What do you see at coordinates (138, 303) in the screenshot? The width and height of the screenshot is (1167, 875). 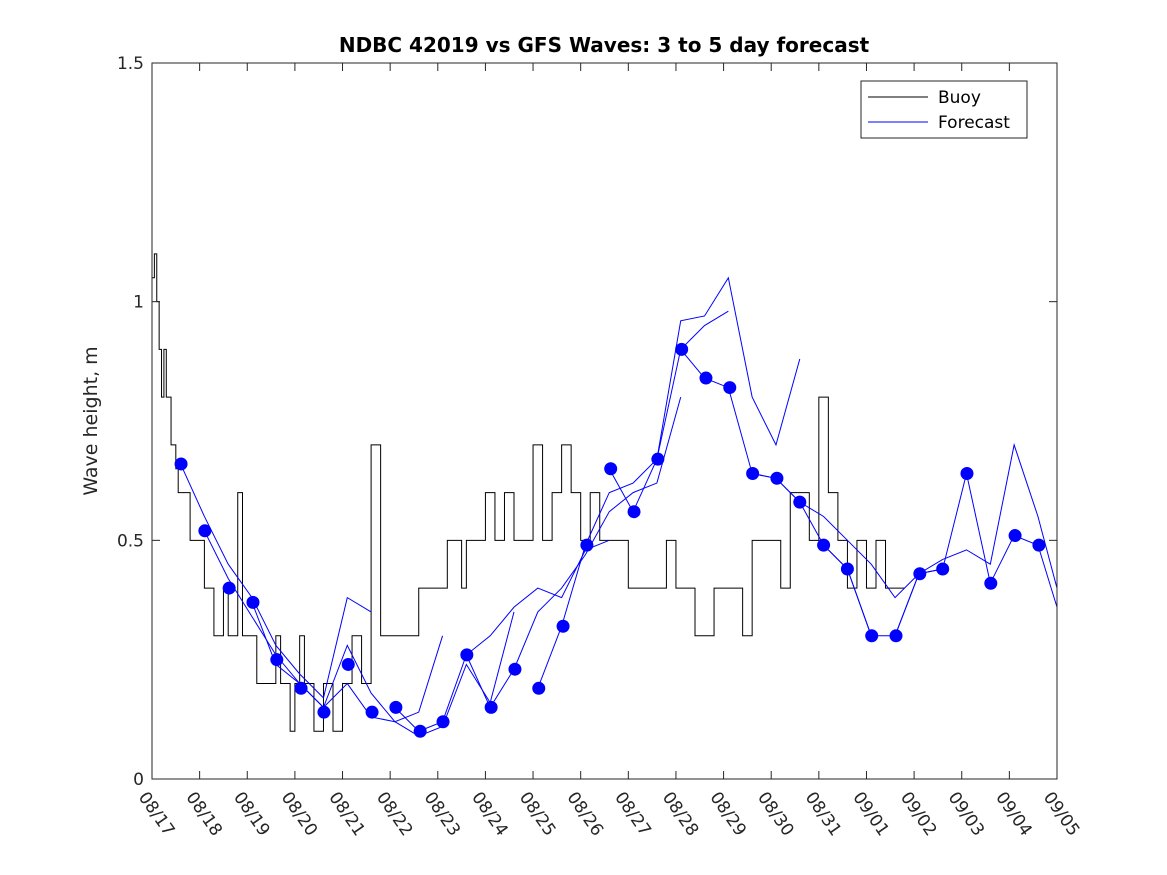 I see `y-tick-label: 1` at bounding box center [138, 303].